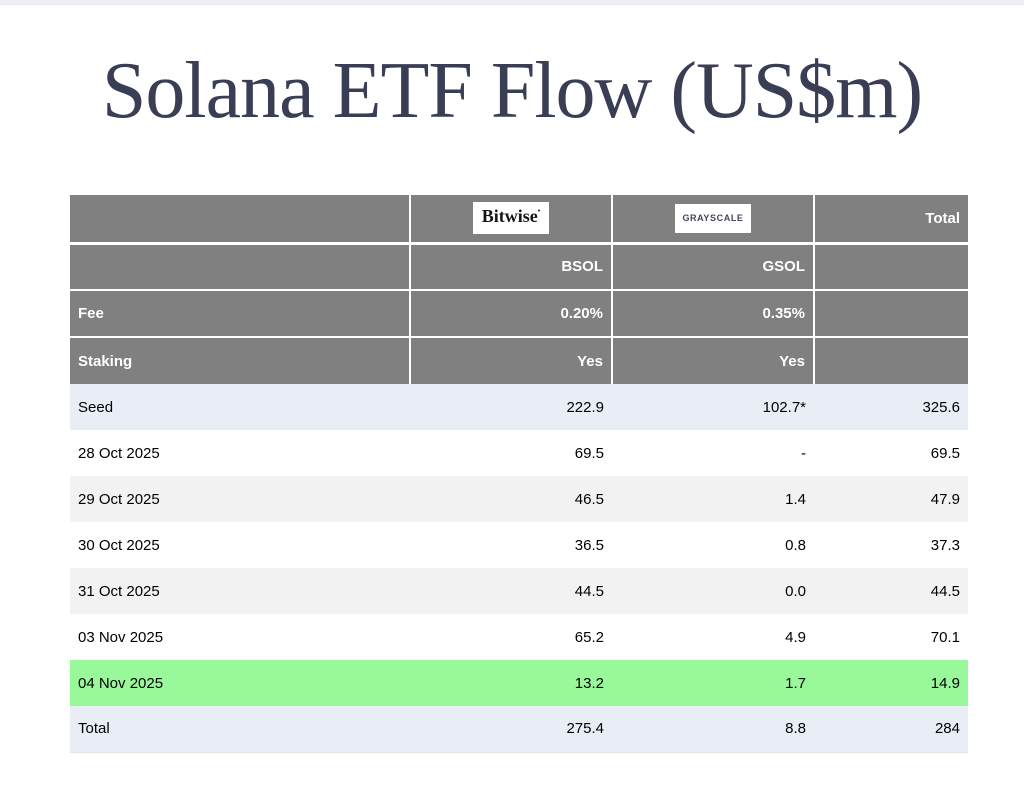 The width and height of the screenshot is (1024, 791). What do you see at coordinates (240, 360) in the screenshot?
I see `staking-label: Staking` at bounding box center [240, 360].